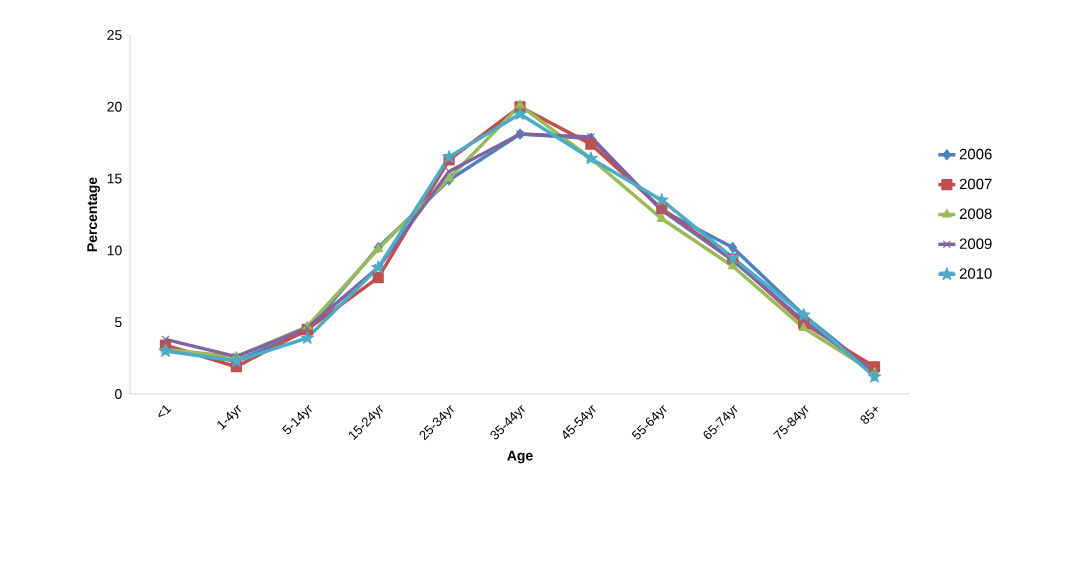  What do you see at coordinates (118, 394) in the screenshot?
I see `y-tick-label: 0` at bounding box center [118, 394].